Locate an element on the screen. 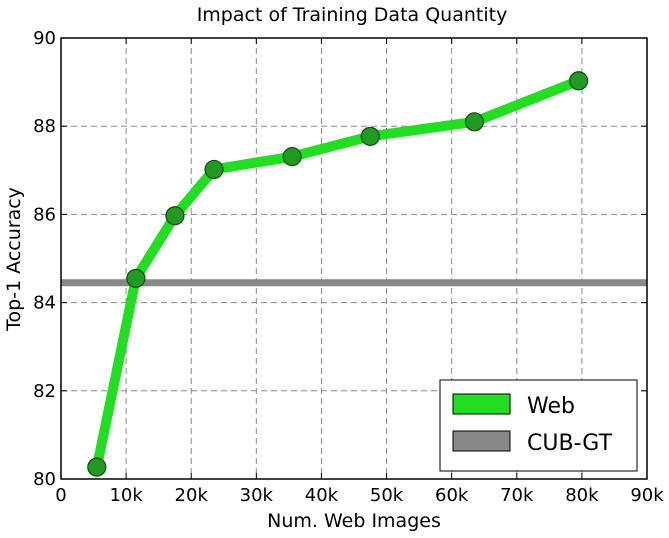  legend-label-web: Web is located at coordinates (551, 406).